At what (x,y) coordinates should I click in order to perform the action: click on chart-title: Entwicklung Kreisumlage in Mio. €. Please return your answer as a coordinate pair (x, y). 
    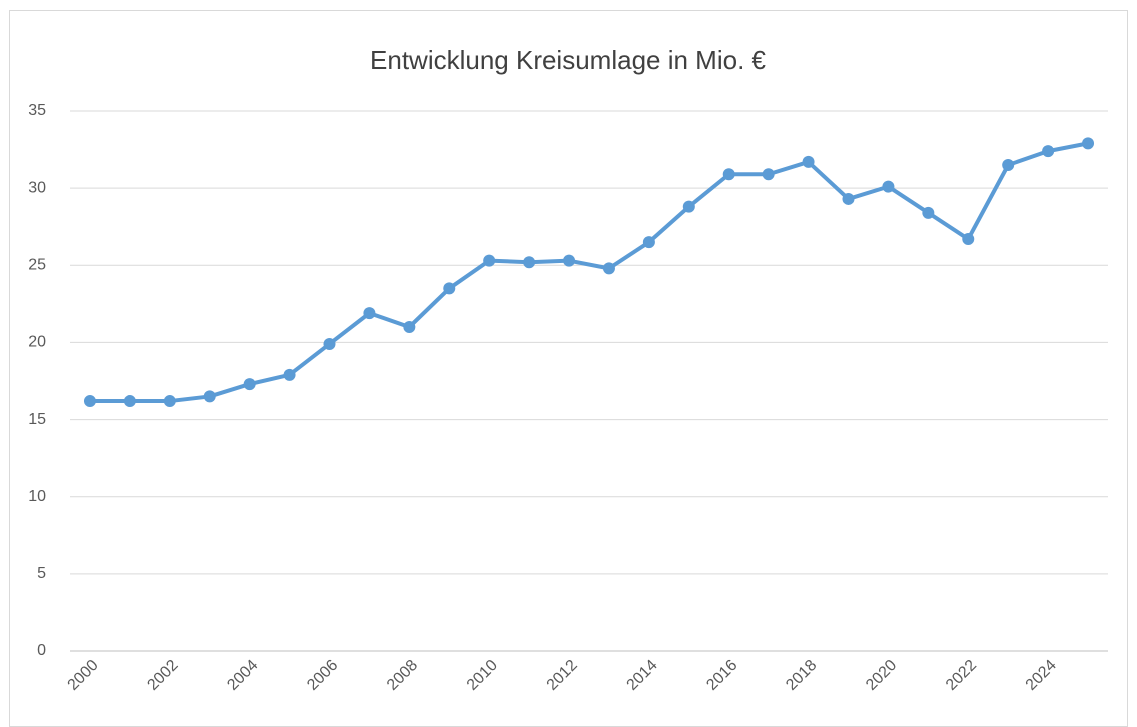
    Looking at the image, I should click on (568, 60).